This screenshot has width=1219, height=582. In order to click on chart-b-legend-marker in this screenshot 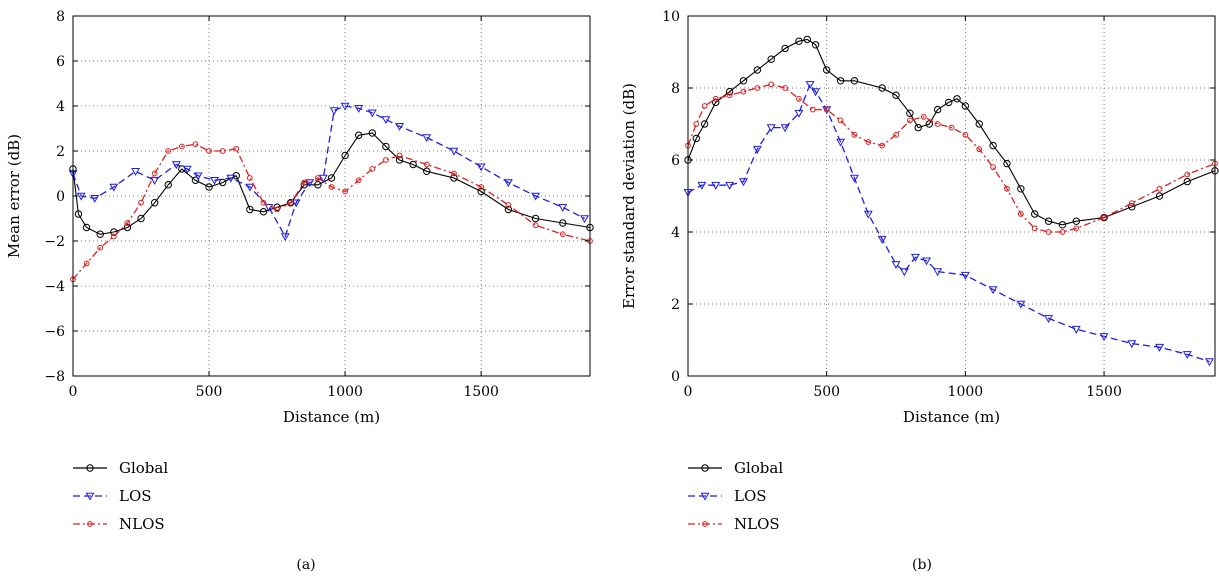, I will do `click(705, 468)`.